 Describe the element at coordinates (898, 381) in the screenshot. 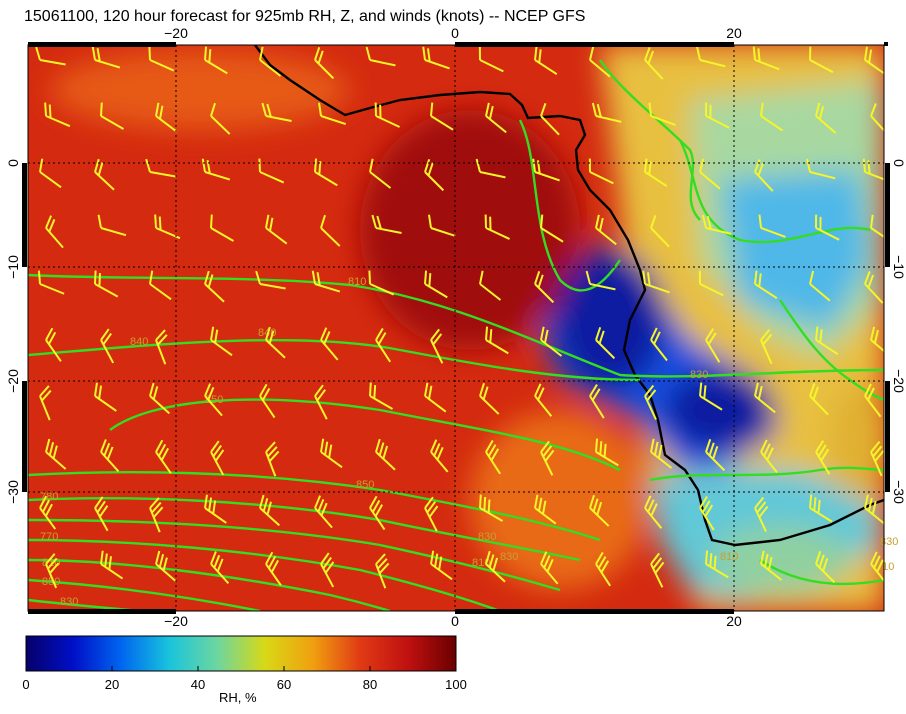

I see `y-tick-right-3: −20` at that location.